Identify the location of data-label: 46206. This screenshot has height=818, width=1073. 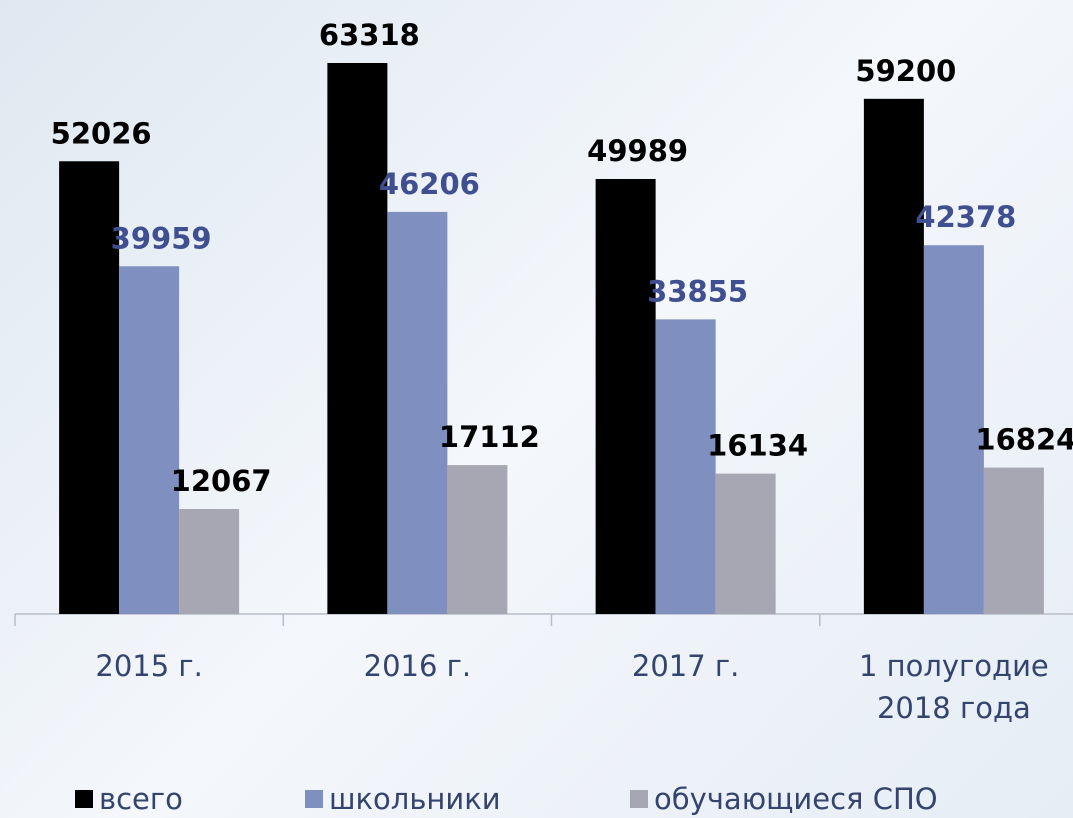
(429, 184).